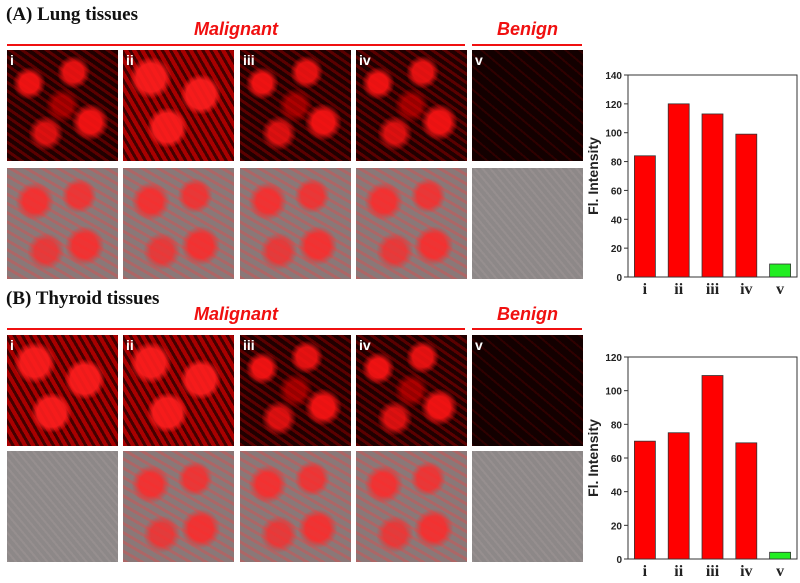  What do you see at coordinates (72, 14) in the screenshot?
I see `panel-title: (A) Lung tissues` at bounding box center [72, 14].